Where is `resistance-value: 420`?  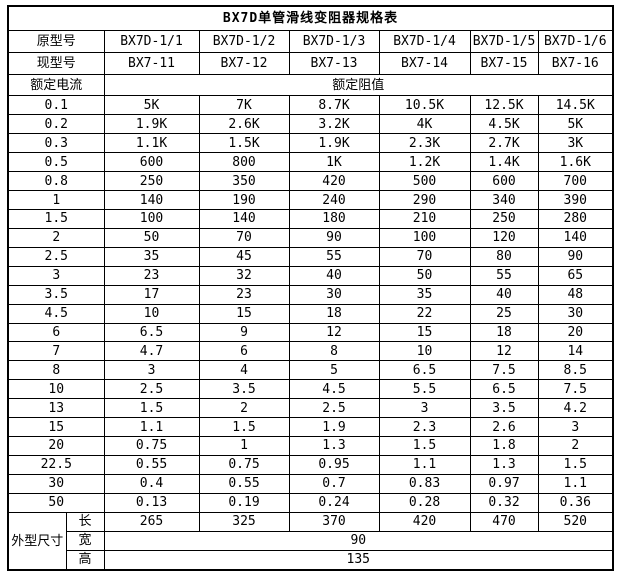
resistance-value: 420 is located at coordinates (334, 181).